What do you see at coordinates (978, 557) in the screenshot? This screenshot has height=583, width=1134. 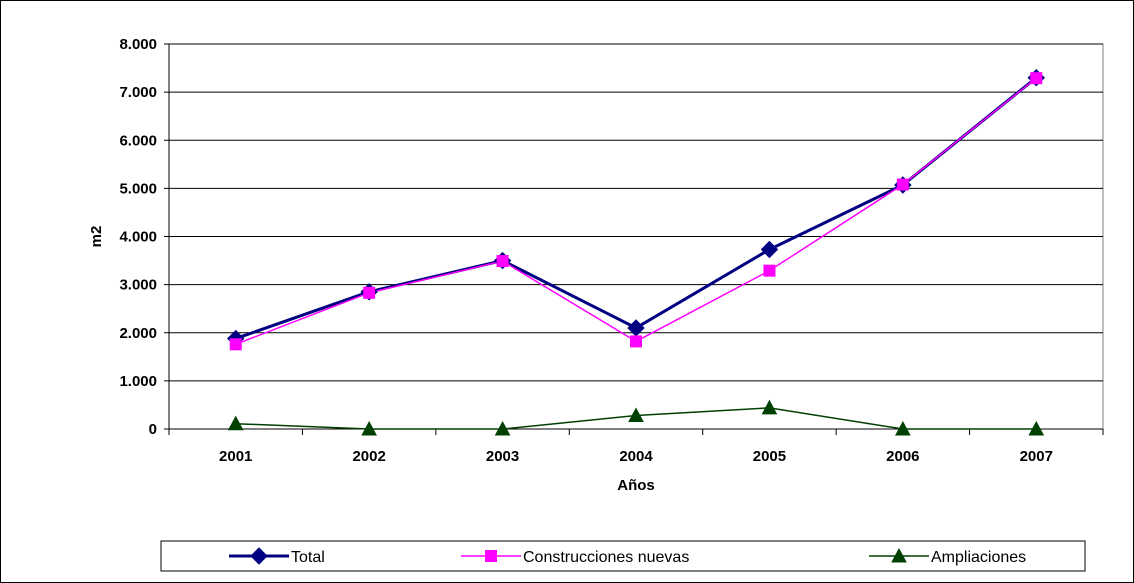 I see `legend-label: Ampliaciones` at bounding box center [978, 557].